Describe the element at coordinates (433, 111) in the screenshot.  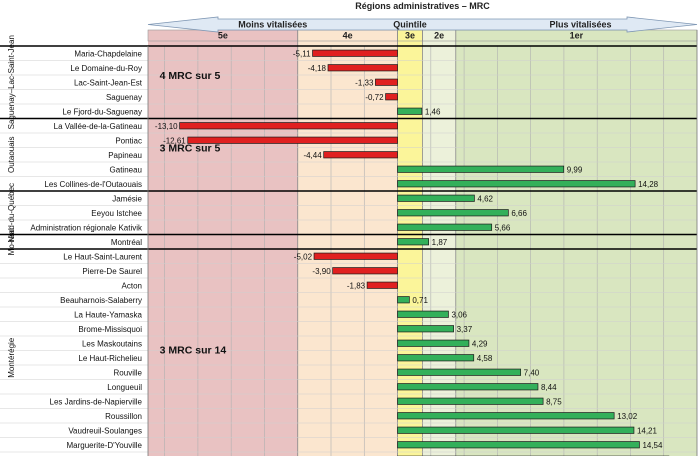
I see `value-label: 1,46` at that location.